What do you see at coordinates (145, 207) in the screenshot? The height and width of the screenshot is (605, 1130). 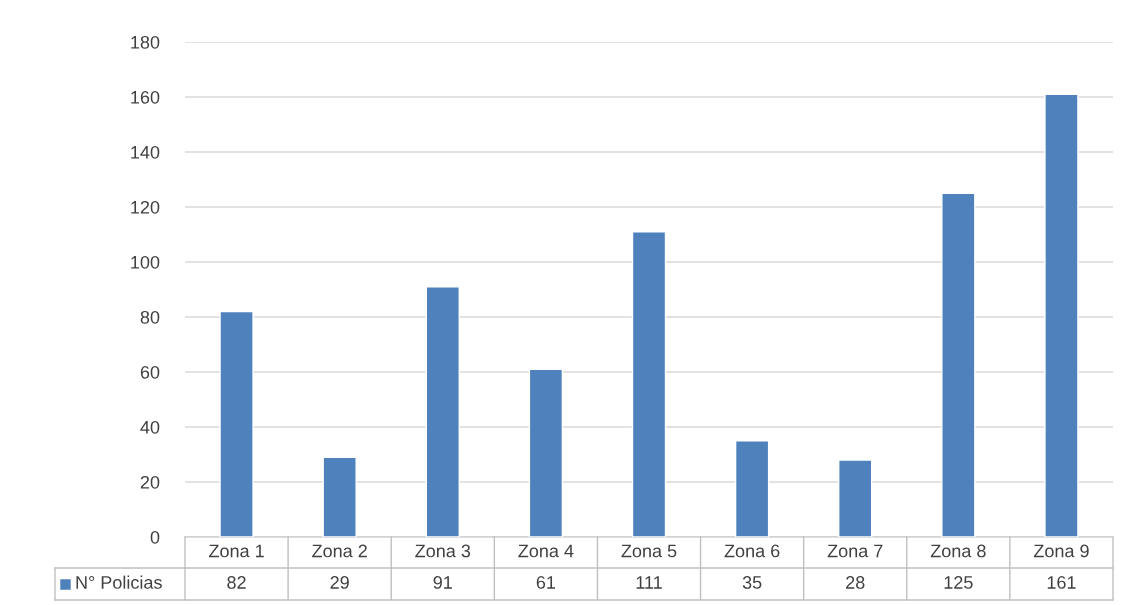 I see `y-tick-label: 120` at bounding box center [145, 207].